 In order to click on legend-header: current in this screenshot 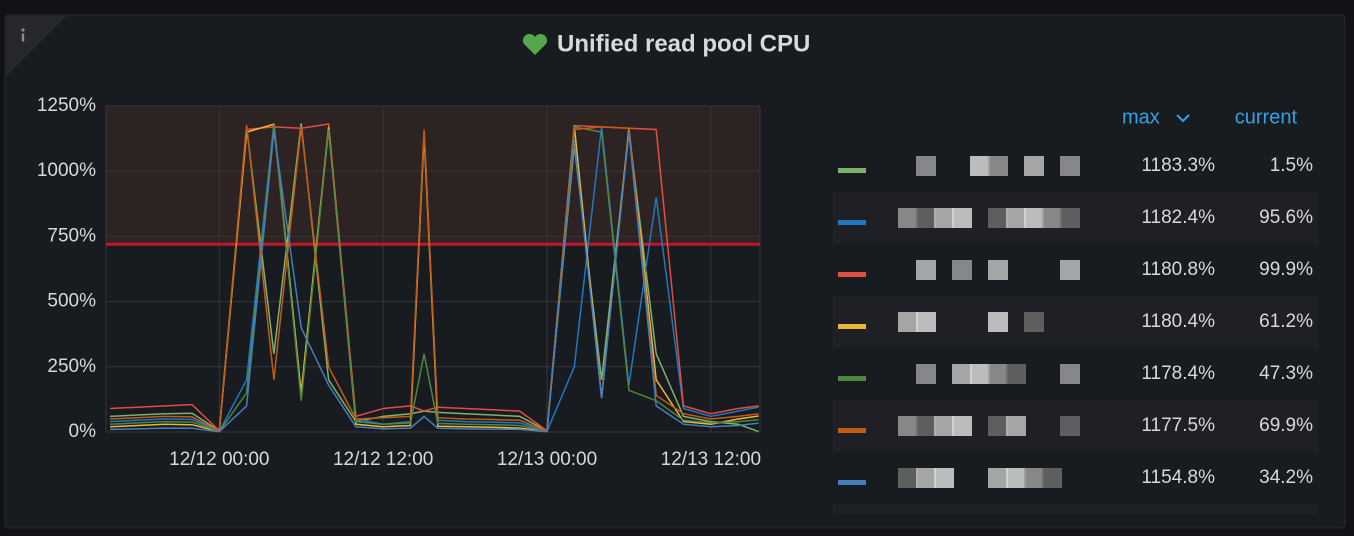, I will do `click(1266, 117)`.